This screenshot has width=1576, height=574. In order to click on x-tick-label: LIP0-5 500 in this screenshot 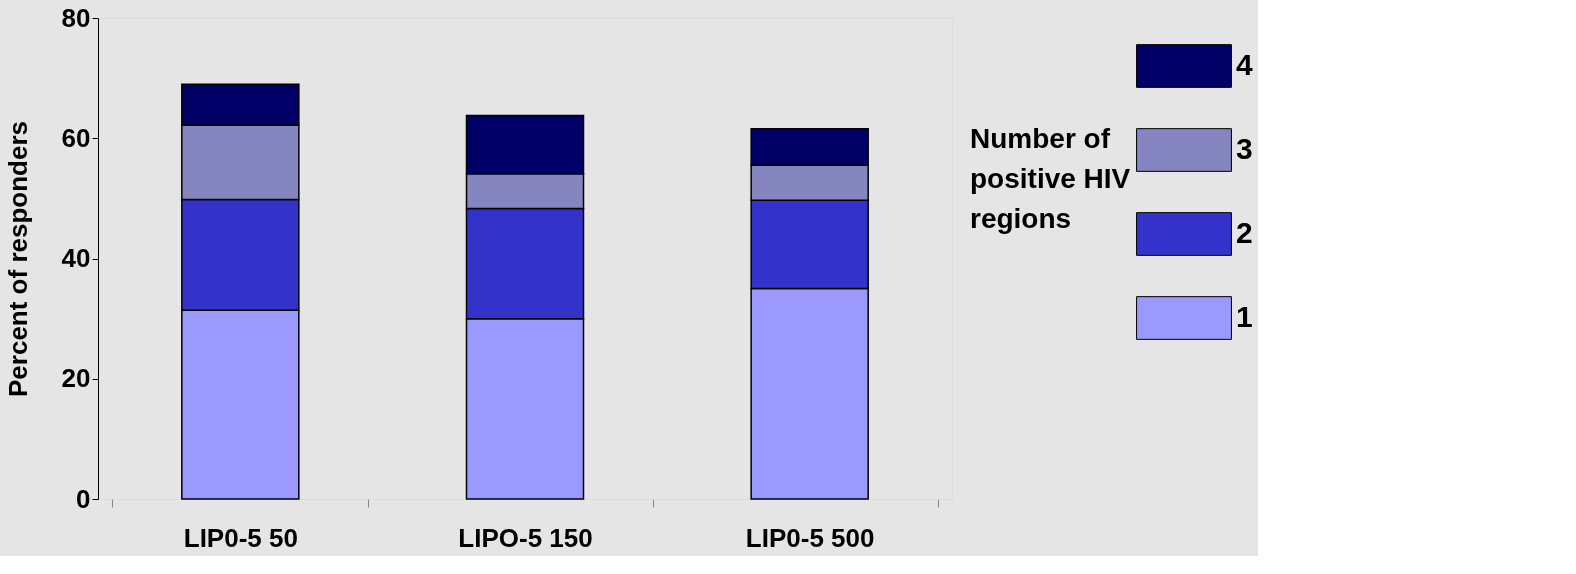, I will do `click(810, 537)`.